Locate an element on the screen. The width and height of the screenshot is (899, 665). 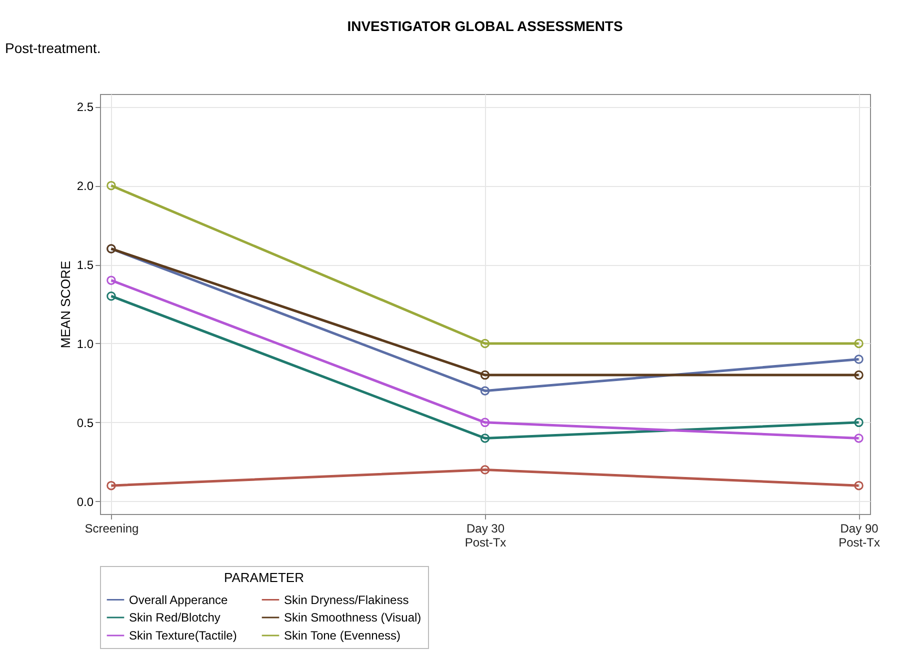
y-tick-label: 2.5 is located at coordinates (85, 107).